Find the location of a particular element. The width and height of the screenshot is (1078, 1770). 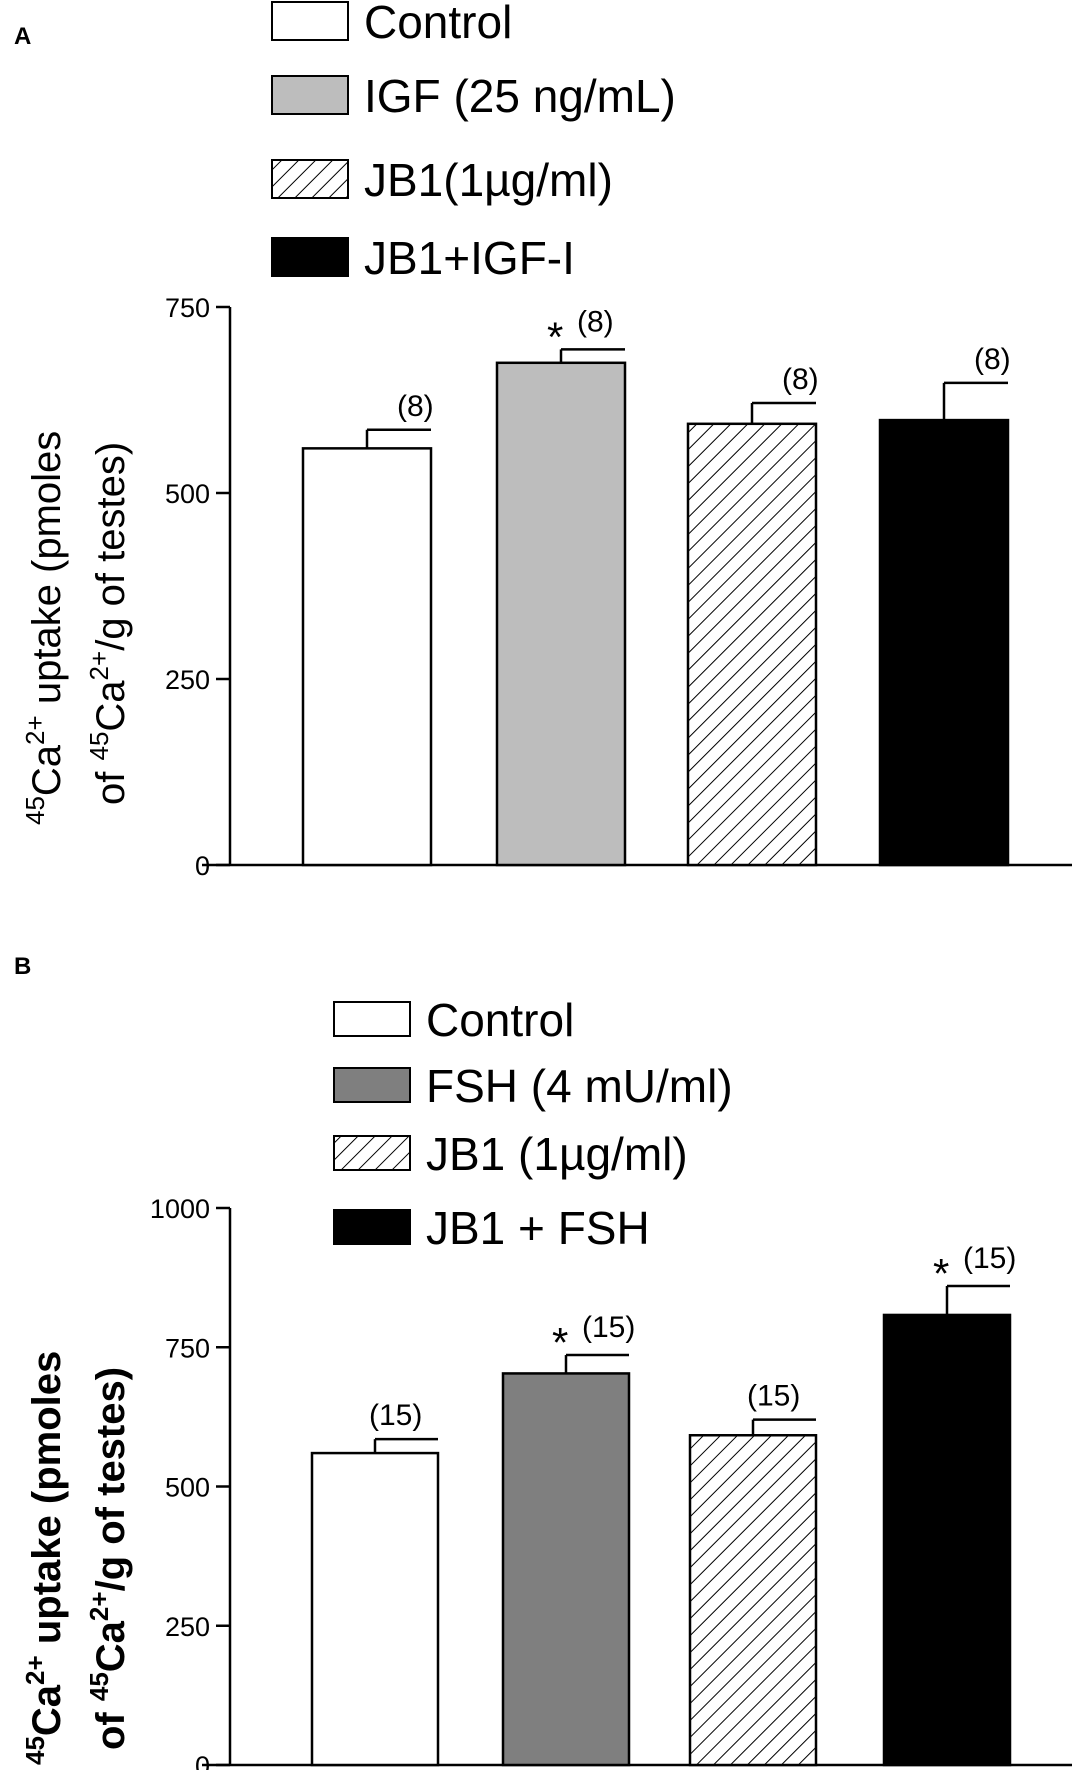

panel-a-ylabel-rest: uptake (pmoles is located at coordinates (47, 573).